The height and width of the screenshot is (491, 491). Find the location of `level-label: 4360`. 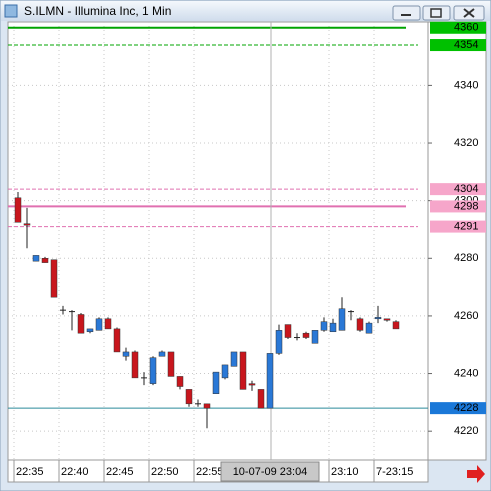

level-label: 4360 is located at coordinates (466, 28).